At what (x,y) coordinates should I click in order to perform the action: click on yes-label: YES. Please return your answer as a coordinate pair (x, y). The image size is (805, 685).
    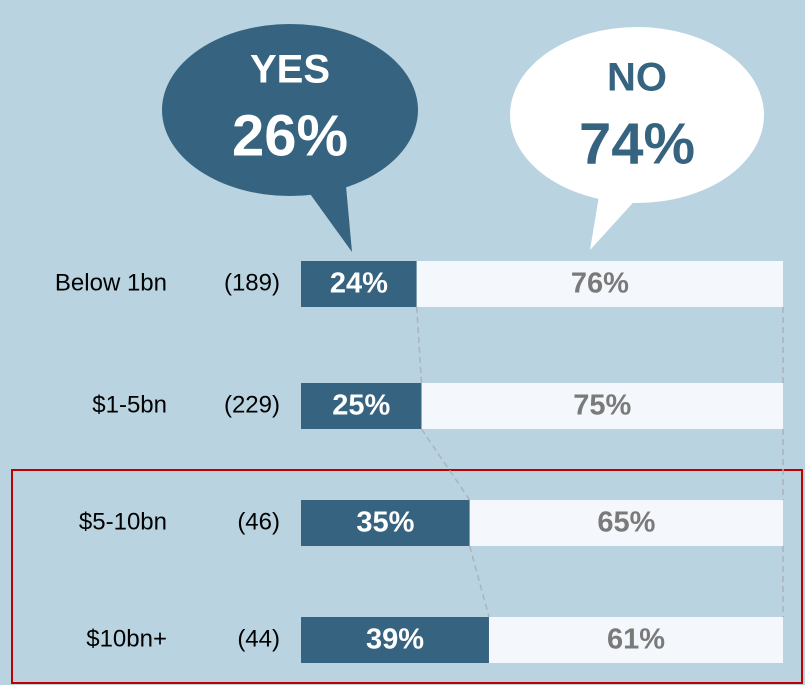
    Looking at the image, I should click on (290, 70).